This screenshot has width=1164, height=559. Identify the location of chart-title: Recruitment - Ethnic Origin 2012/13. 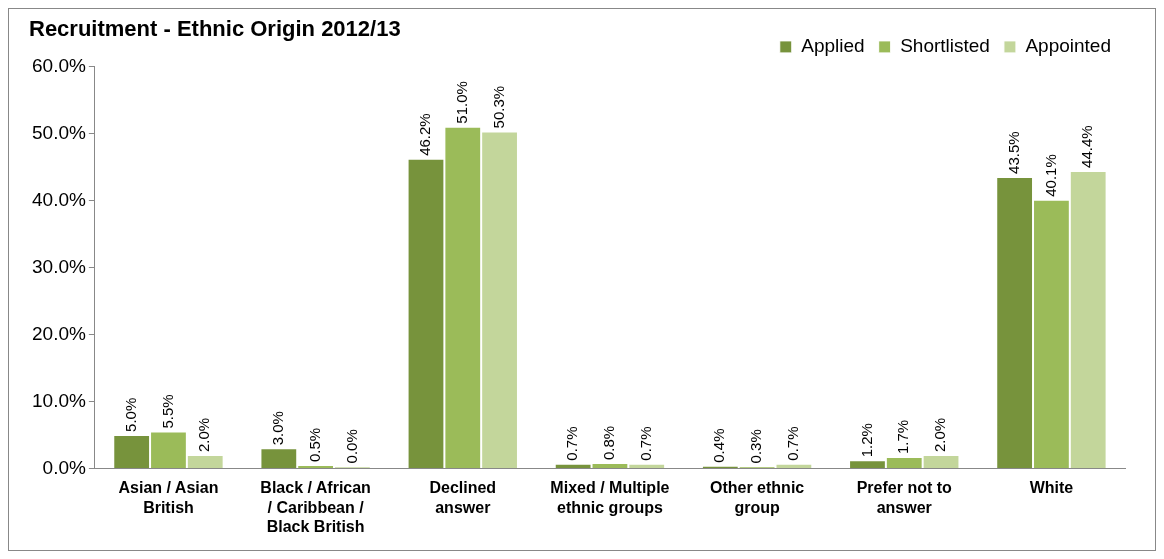
(215, 29).